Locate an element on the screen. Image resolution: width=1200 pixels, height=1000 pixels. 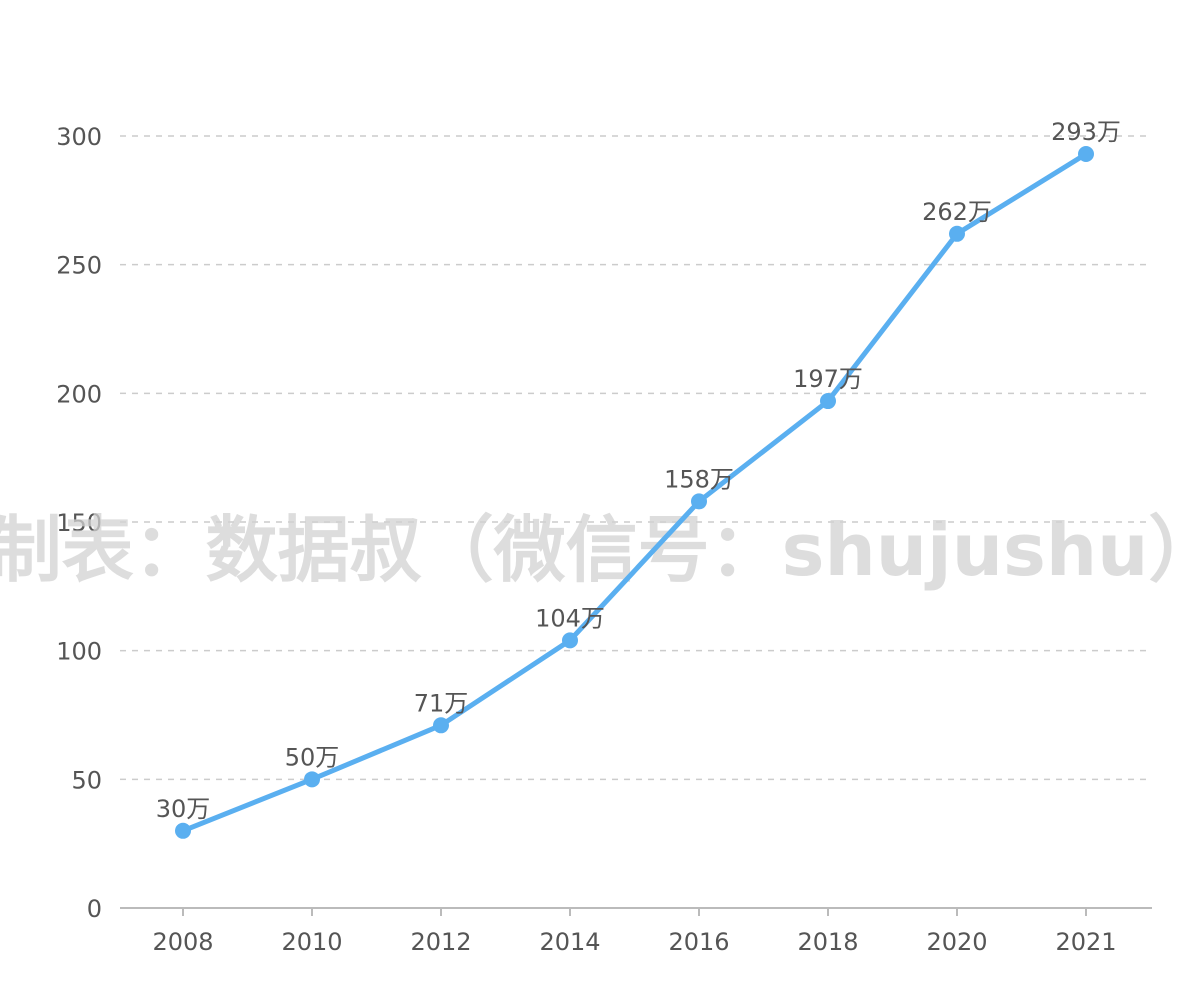
y-tick-label: 200 is located at coordinates (79, 394).